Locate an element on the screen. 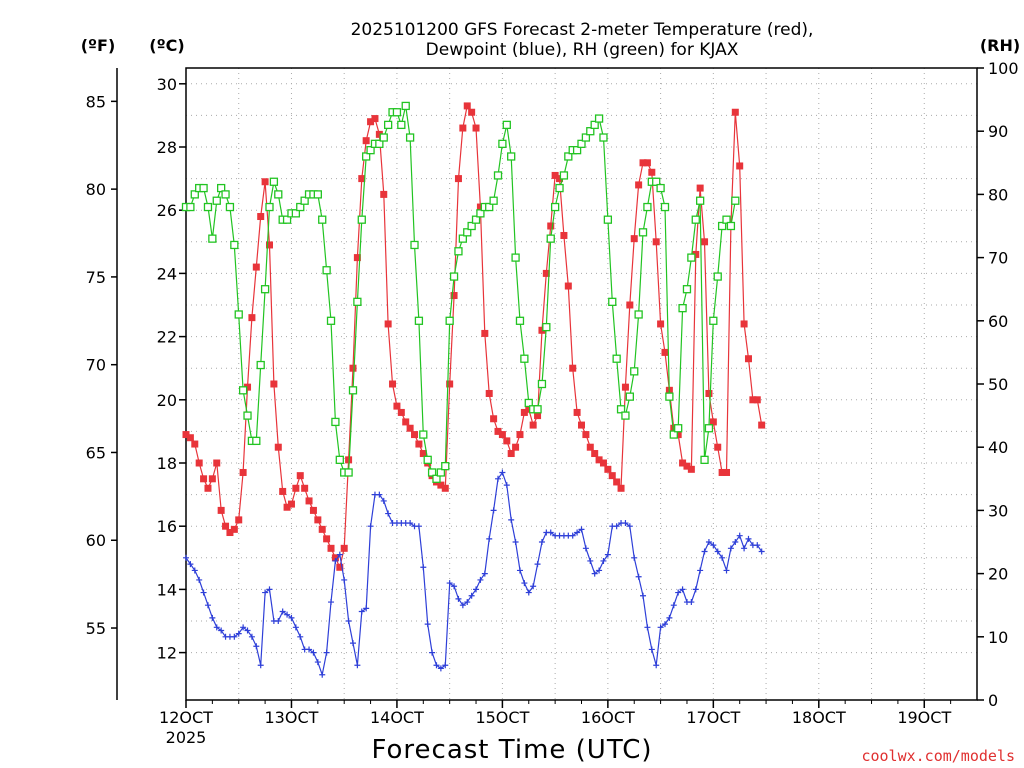 This screenshot has height=768, width=1024. rh-tick-label: 10 is located at coordinates (998, 637).